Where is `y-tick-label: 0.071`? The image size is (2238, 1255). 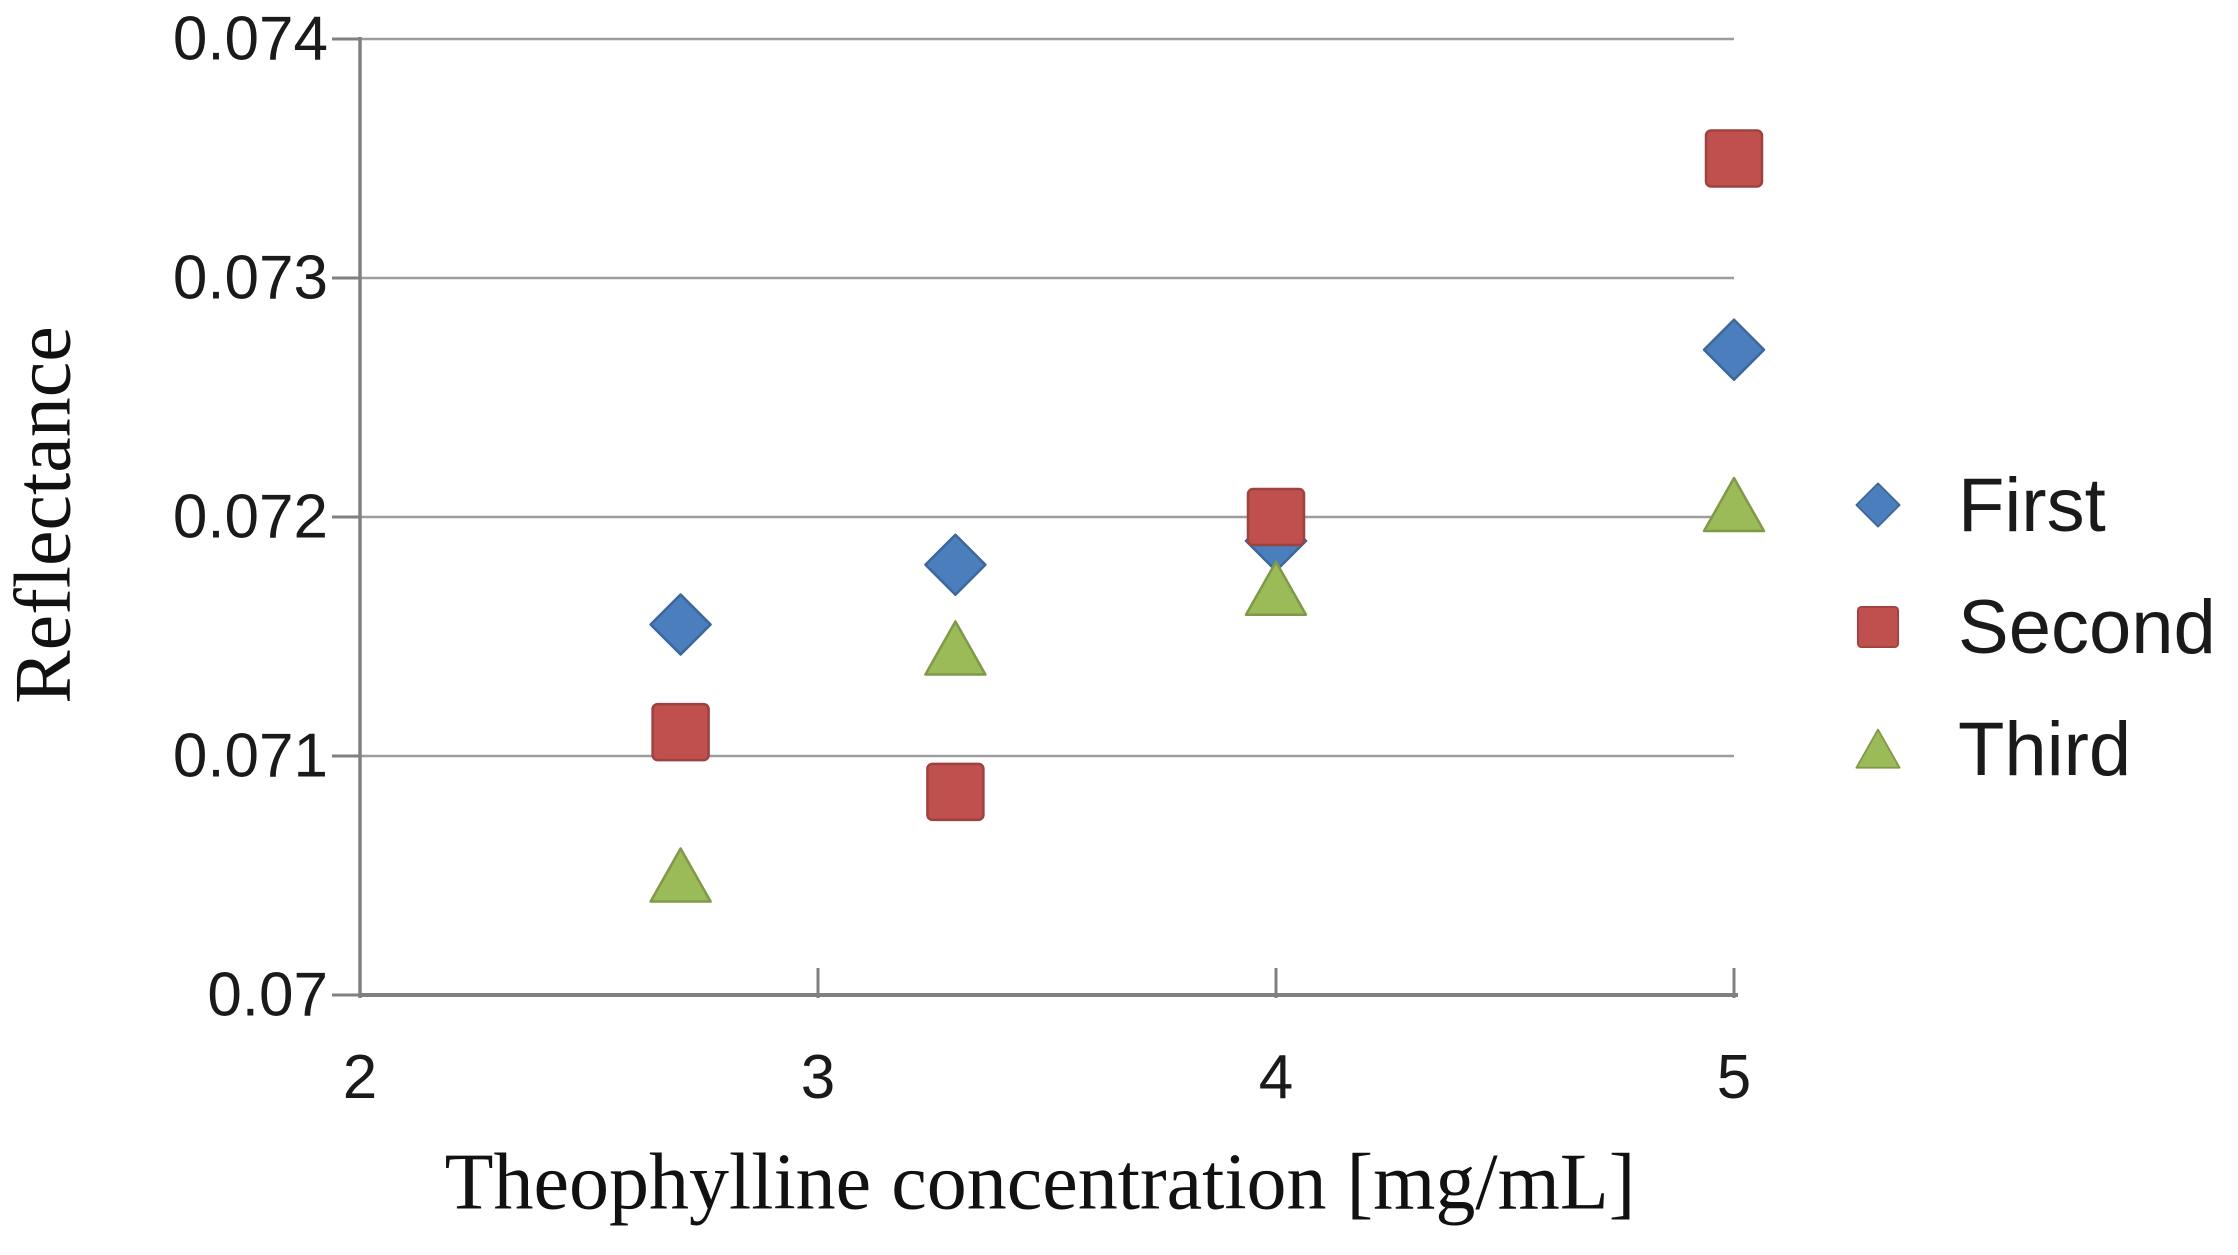
y-tick-label: 0.071 is located at coordinates (250, 756).